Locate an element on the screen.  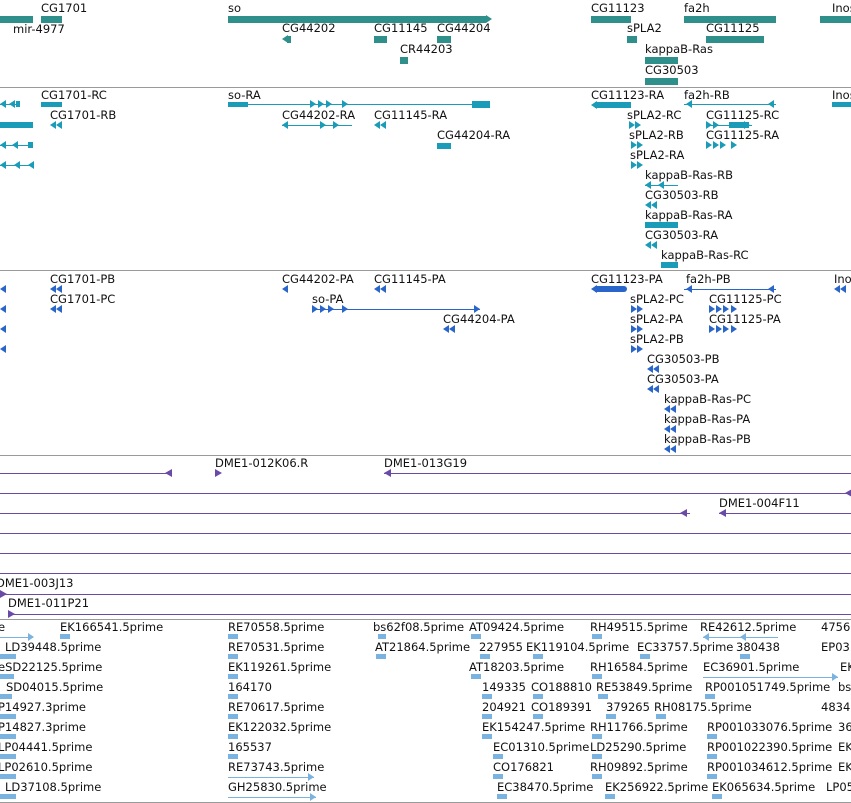
est-label: RP001034612.5prime is located at coordinates (770, 767).